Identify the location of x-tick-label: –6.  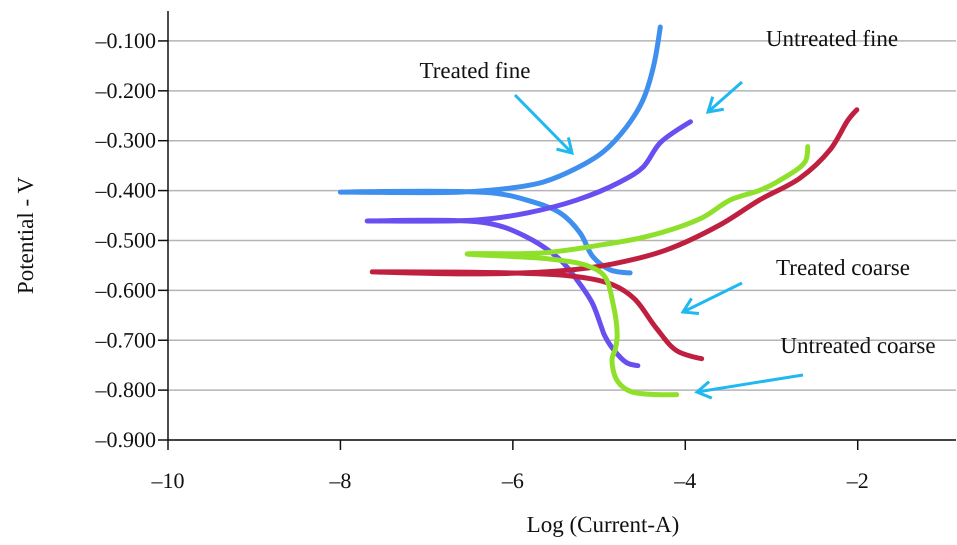
(512, 481).